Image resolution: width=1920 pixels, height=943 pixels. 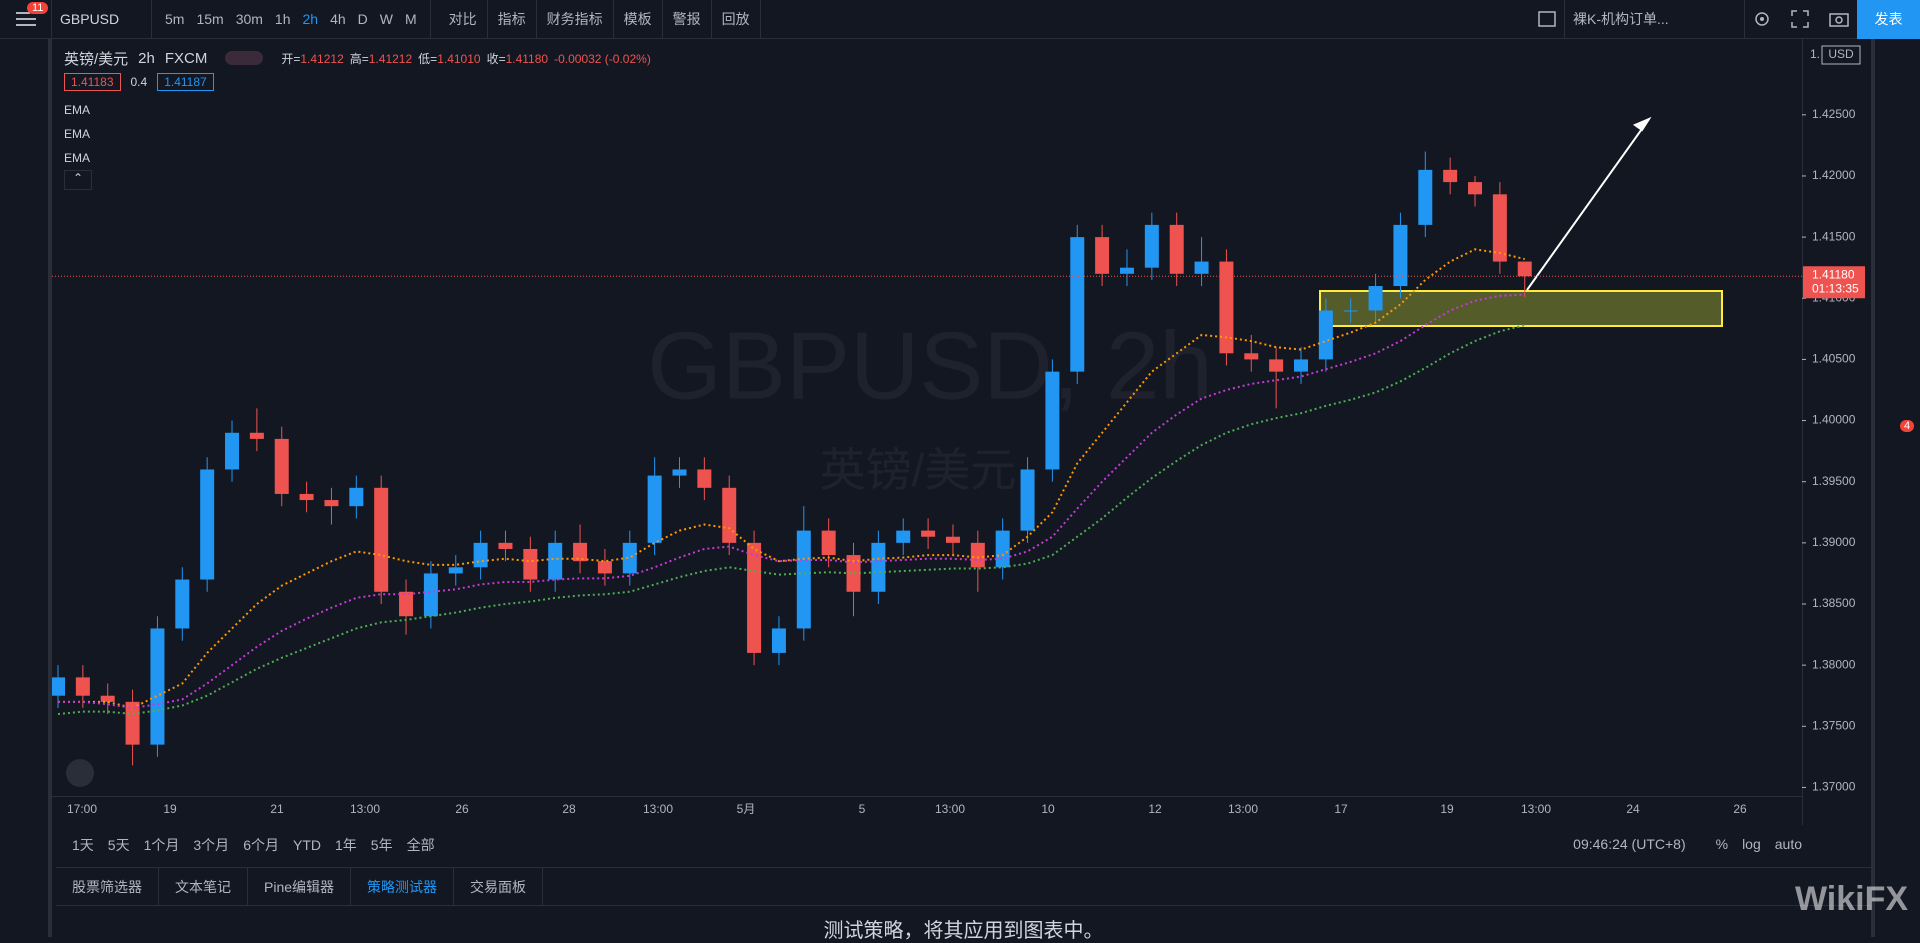 I want to click on y-tick-label: 1.37000, so click(x=1834, y=787).